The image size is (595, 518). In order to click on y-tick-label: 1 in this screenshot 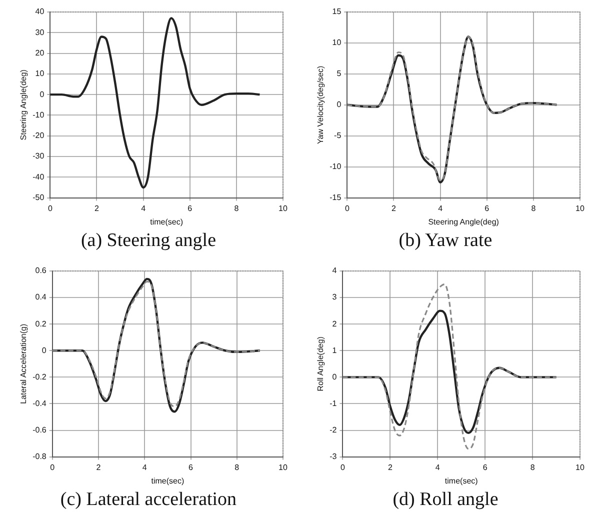, I will do `click(335, 350)`.